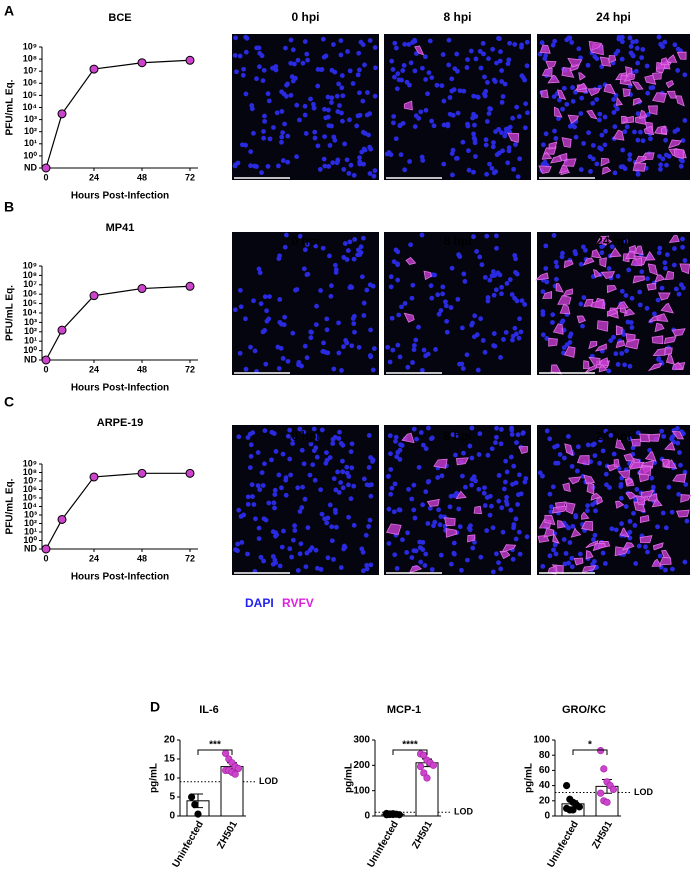 The width and height of the screenshot is (694, 875). What do you see at coordinates (142, 558) in the screenshot?
I see `x-tick-label: 48` at bounding box center [142, 558].